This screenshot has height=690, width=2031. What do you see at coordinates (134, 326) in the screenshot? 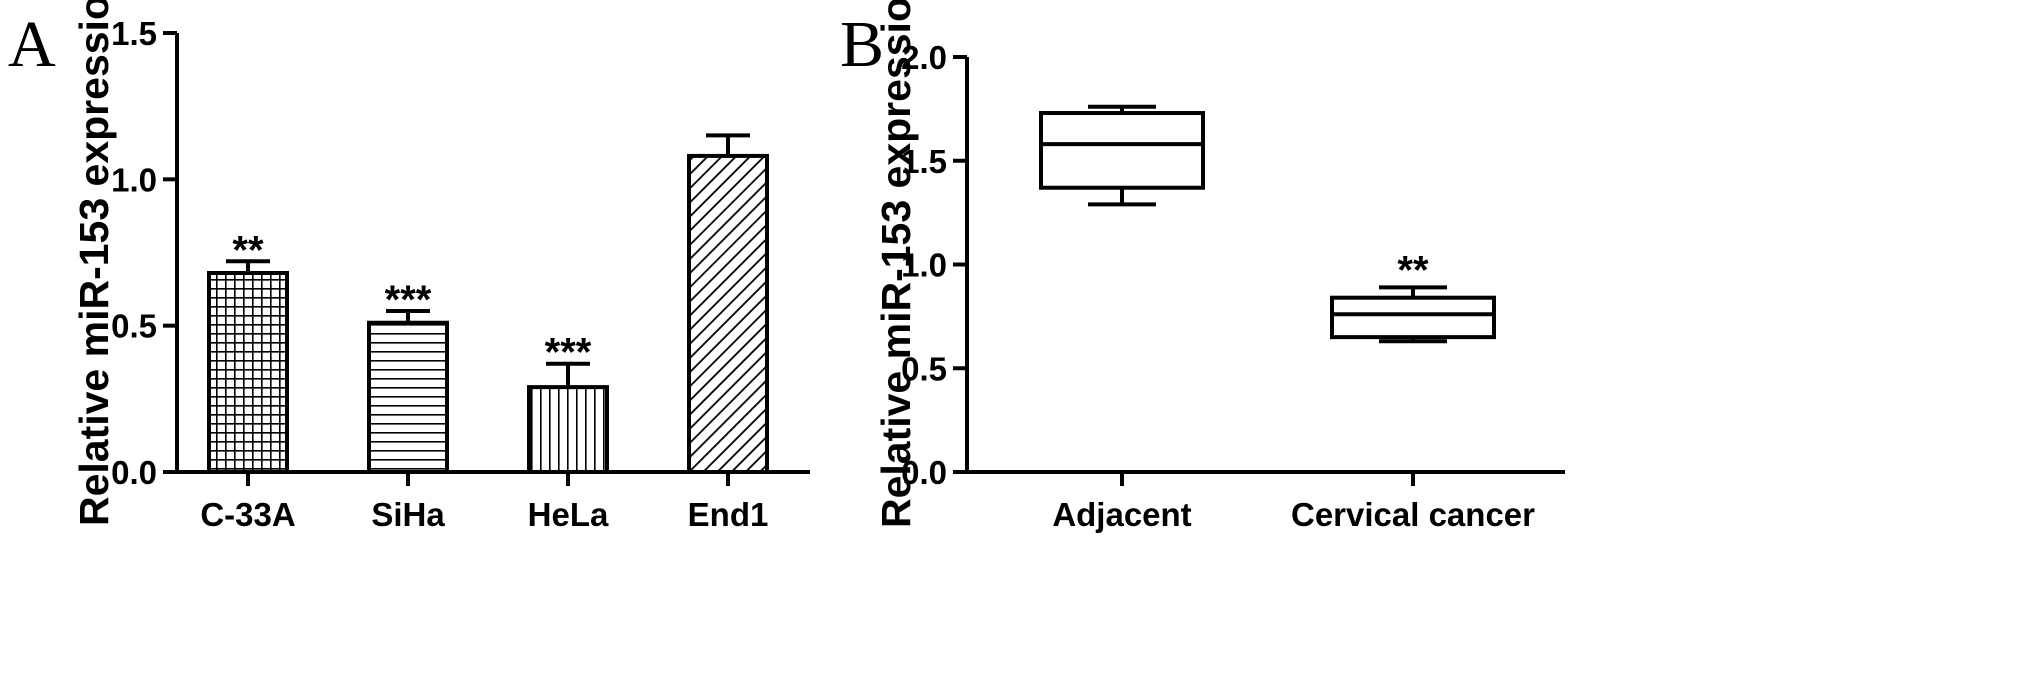
I see `panel-a-y-tick-label: 0.5` at bounding box center [134, 326].